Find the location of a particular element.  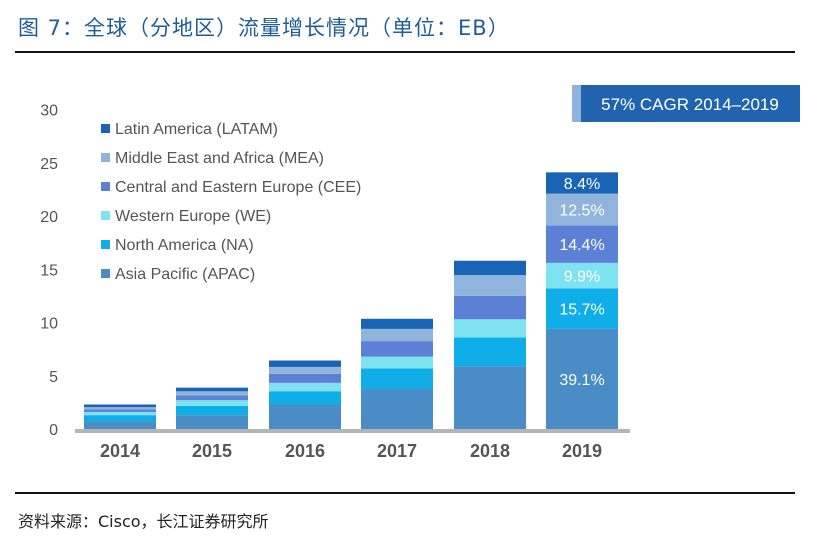

y-tick-label: 5 is located at coordinates (53, 377).